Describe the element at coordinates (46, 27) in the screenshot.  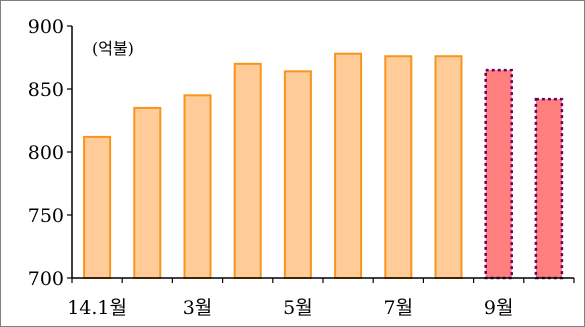
I see `y-tick-label: 900` at that location.